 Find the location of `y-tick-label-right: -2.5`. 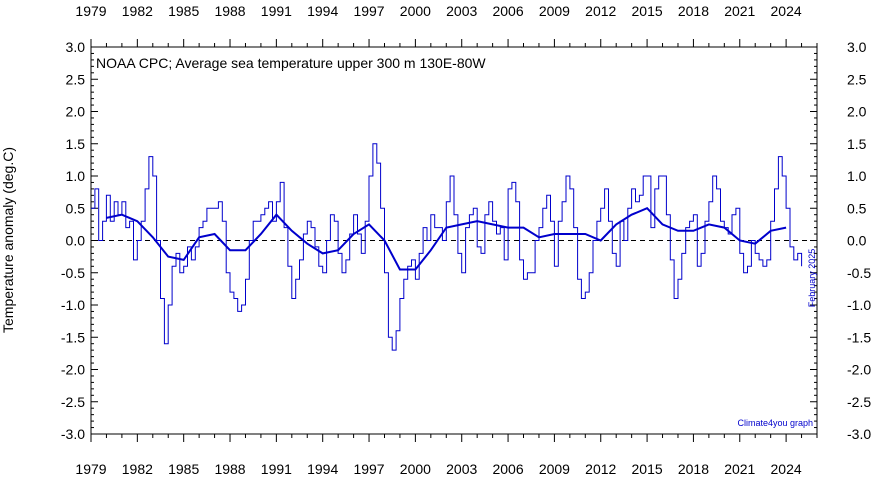

y-tick-label-right: -2.5 is located at coordinates (859, 402).